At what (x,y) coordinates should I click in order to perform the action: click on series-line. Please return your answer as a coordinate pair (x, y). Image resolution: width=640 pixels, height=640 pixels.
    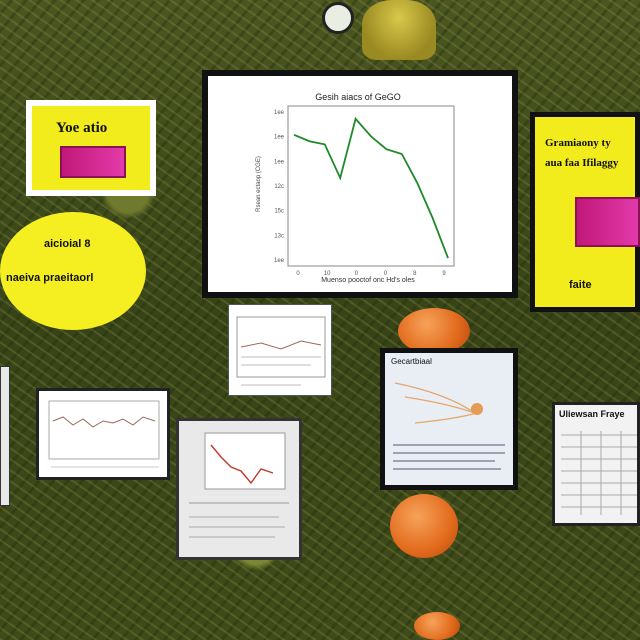
    Looking at the image, I should click on (371, 187).